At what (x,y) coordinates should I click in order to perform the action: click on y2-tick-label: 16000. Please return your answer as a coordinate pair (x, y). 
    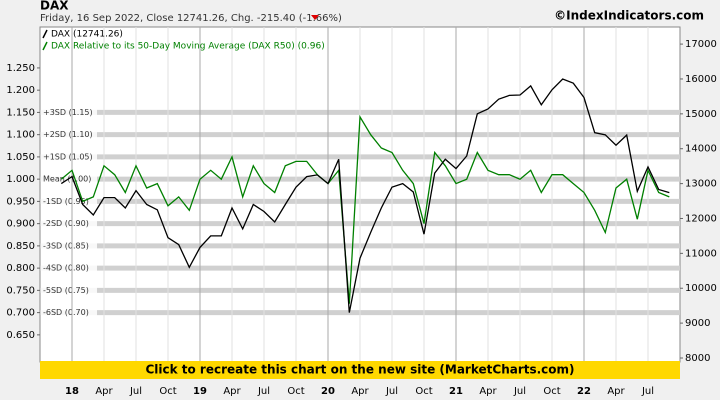
    Looking at the image, I should click on (701, 79).